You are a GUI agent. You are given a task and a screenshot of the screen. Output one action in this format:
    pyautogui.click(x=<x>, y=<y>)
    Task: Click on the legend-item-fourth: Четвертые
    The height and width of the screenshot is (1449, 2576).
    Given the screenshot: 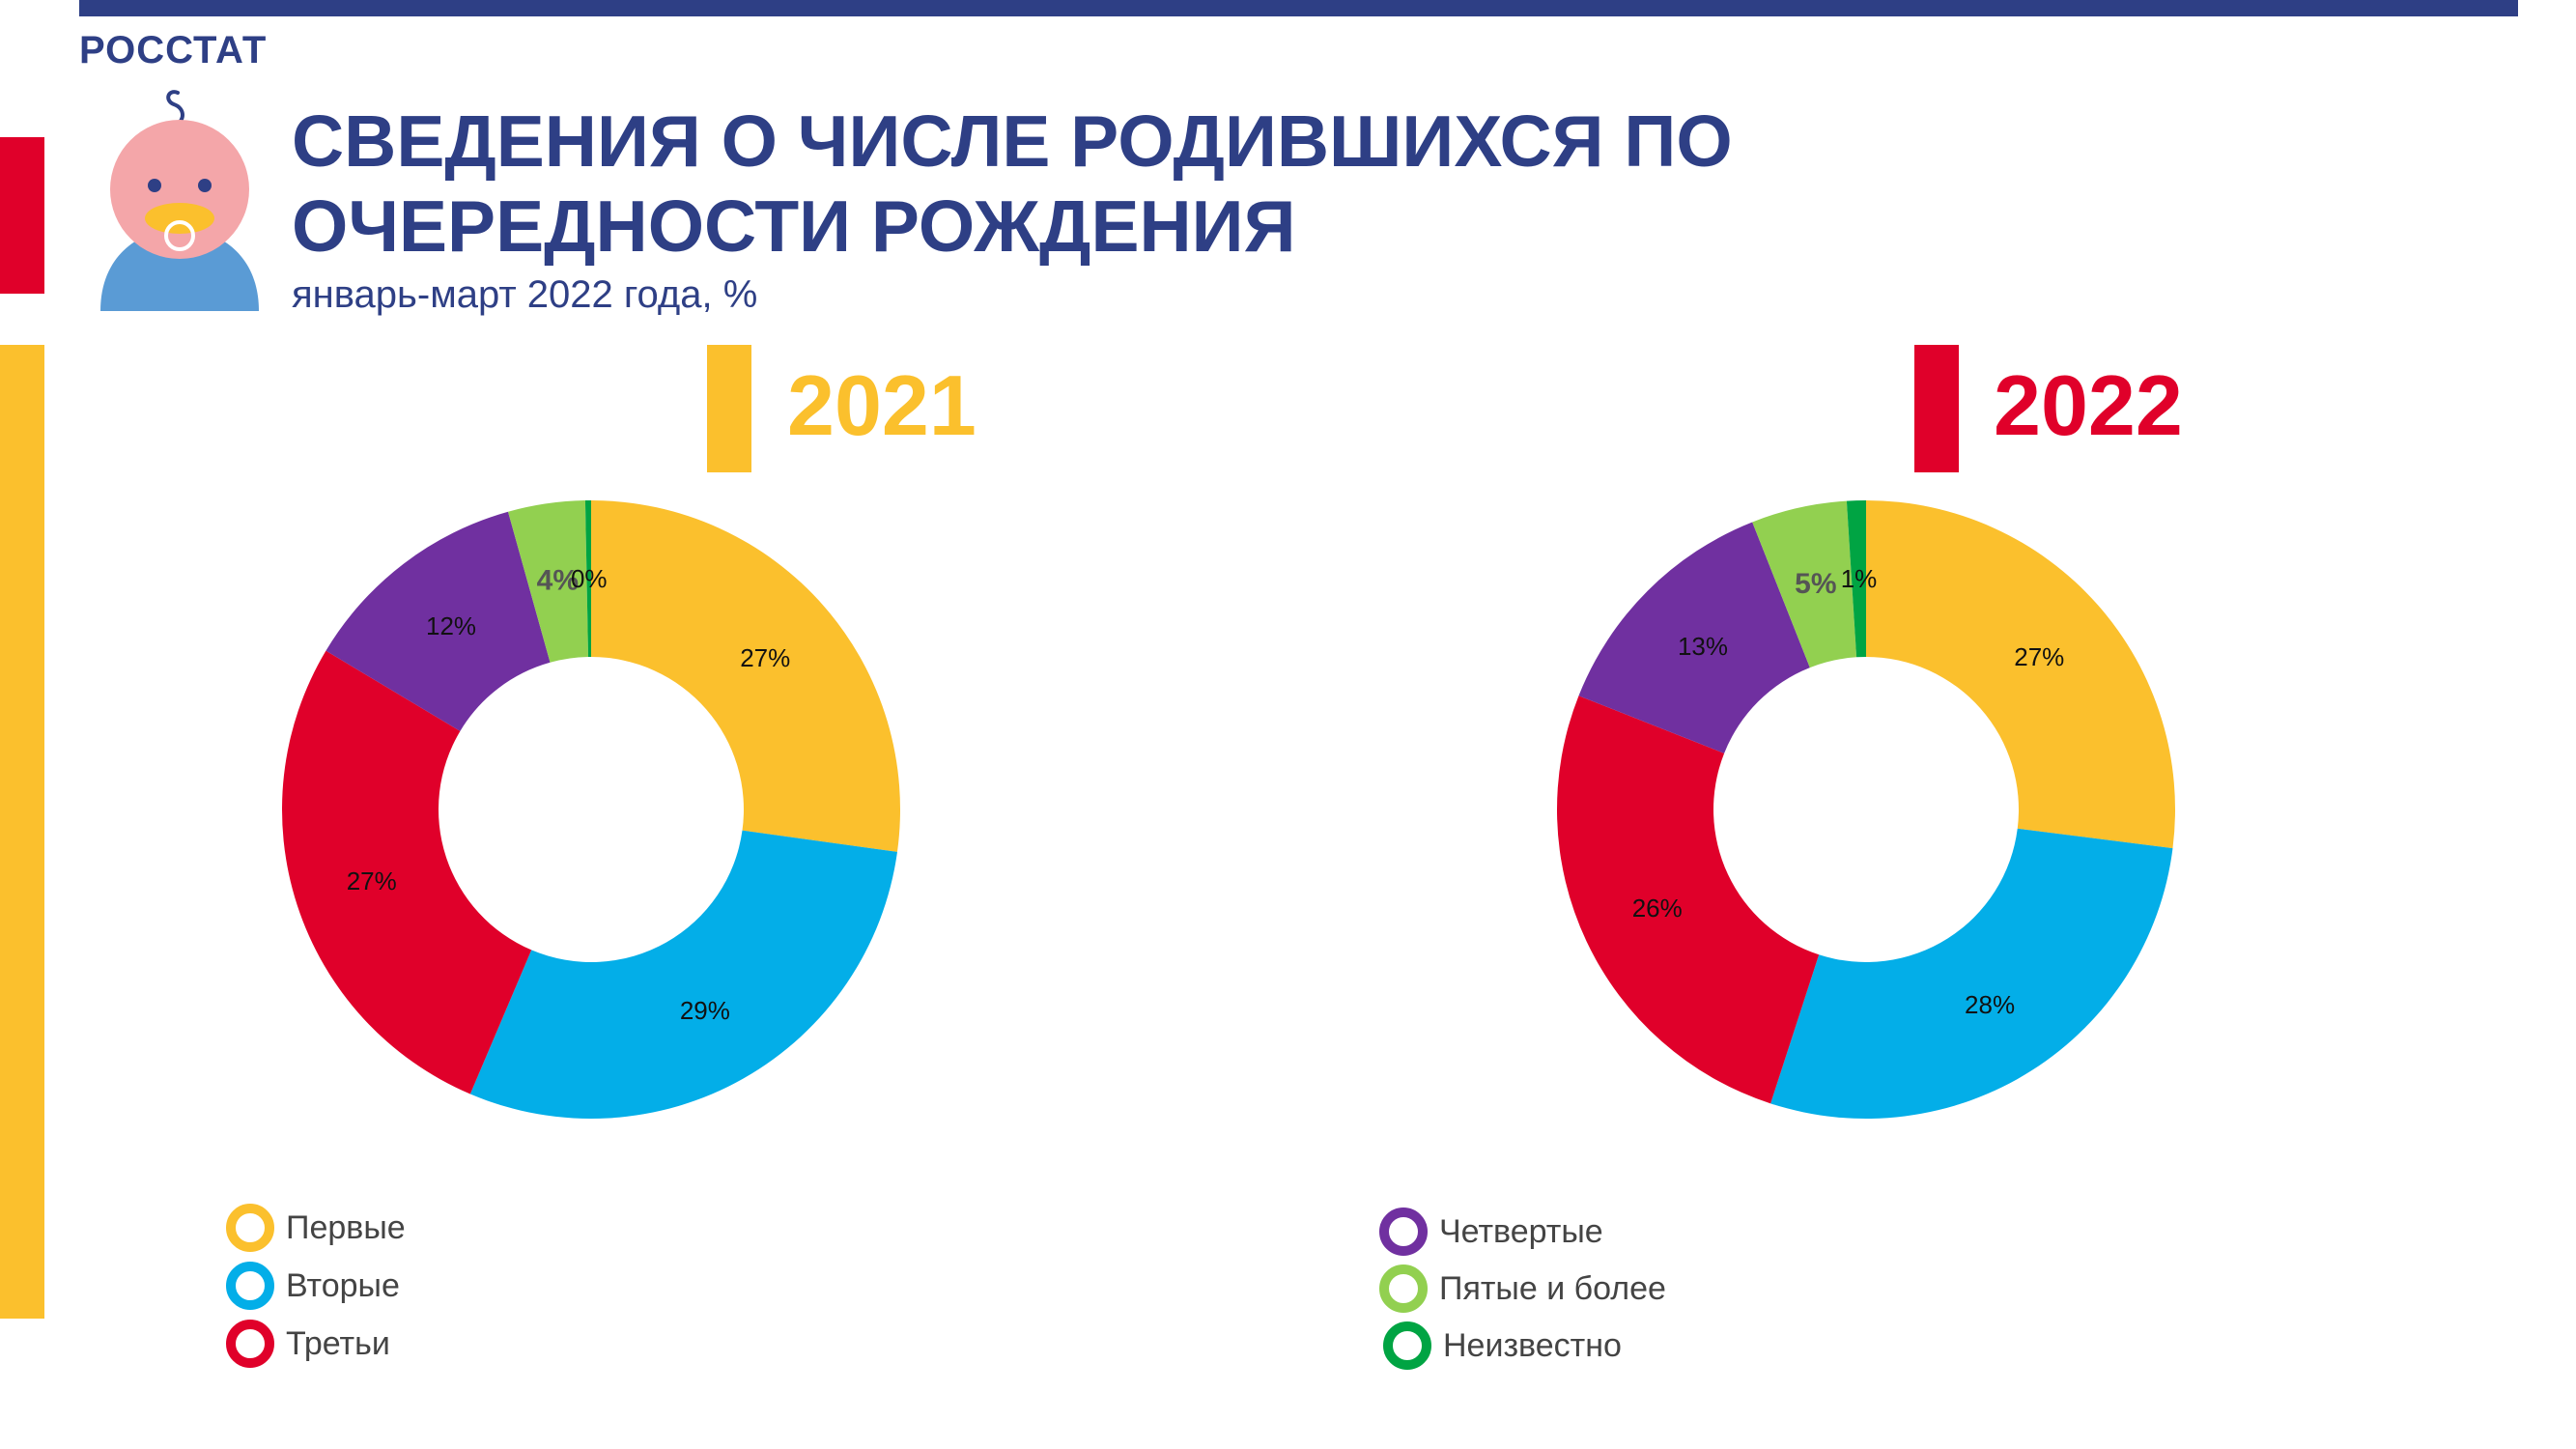 What is the action you would take?
    pyautogui.click(x=1491, y=1232)
    